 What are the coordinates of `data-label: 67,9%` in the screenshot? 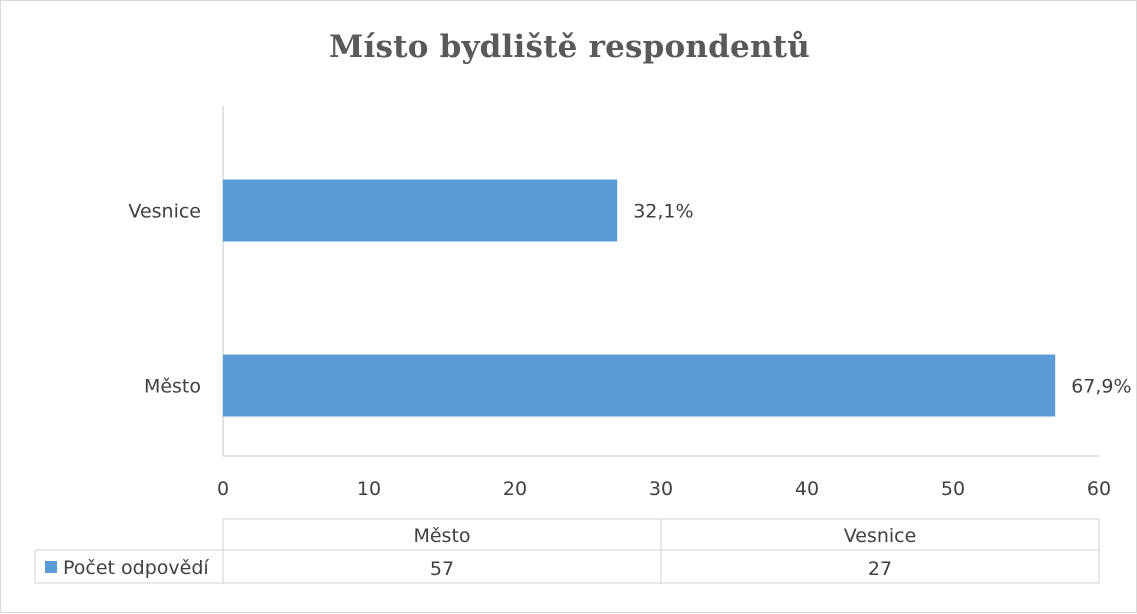 It's located at (1101, 387).